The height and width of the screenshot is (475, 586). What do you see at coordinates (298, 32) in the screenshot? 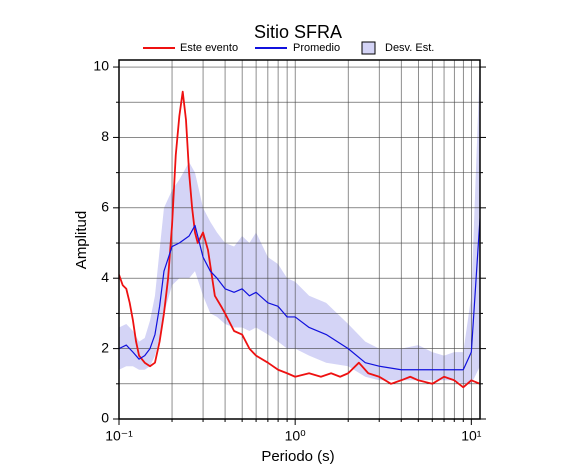
I see `chart-title: Sitio SFRA` at bounding box center [298, 32].